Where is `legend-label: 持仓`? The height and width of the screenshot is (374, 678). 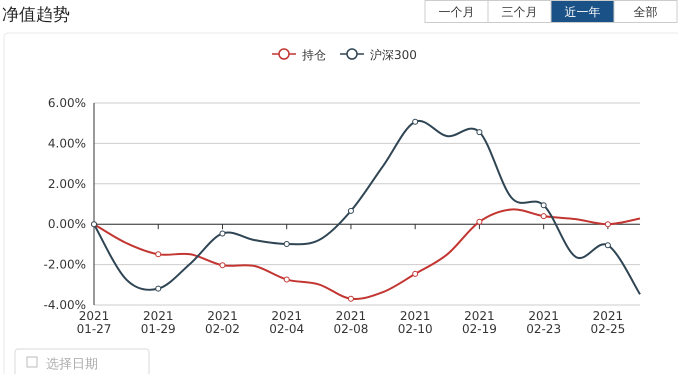 legend-label: 持仓 is located at coordinates (314, 55).